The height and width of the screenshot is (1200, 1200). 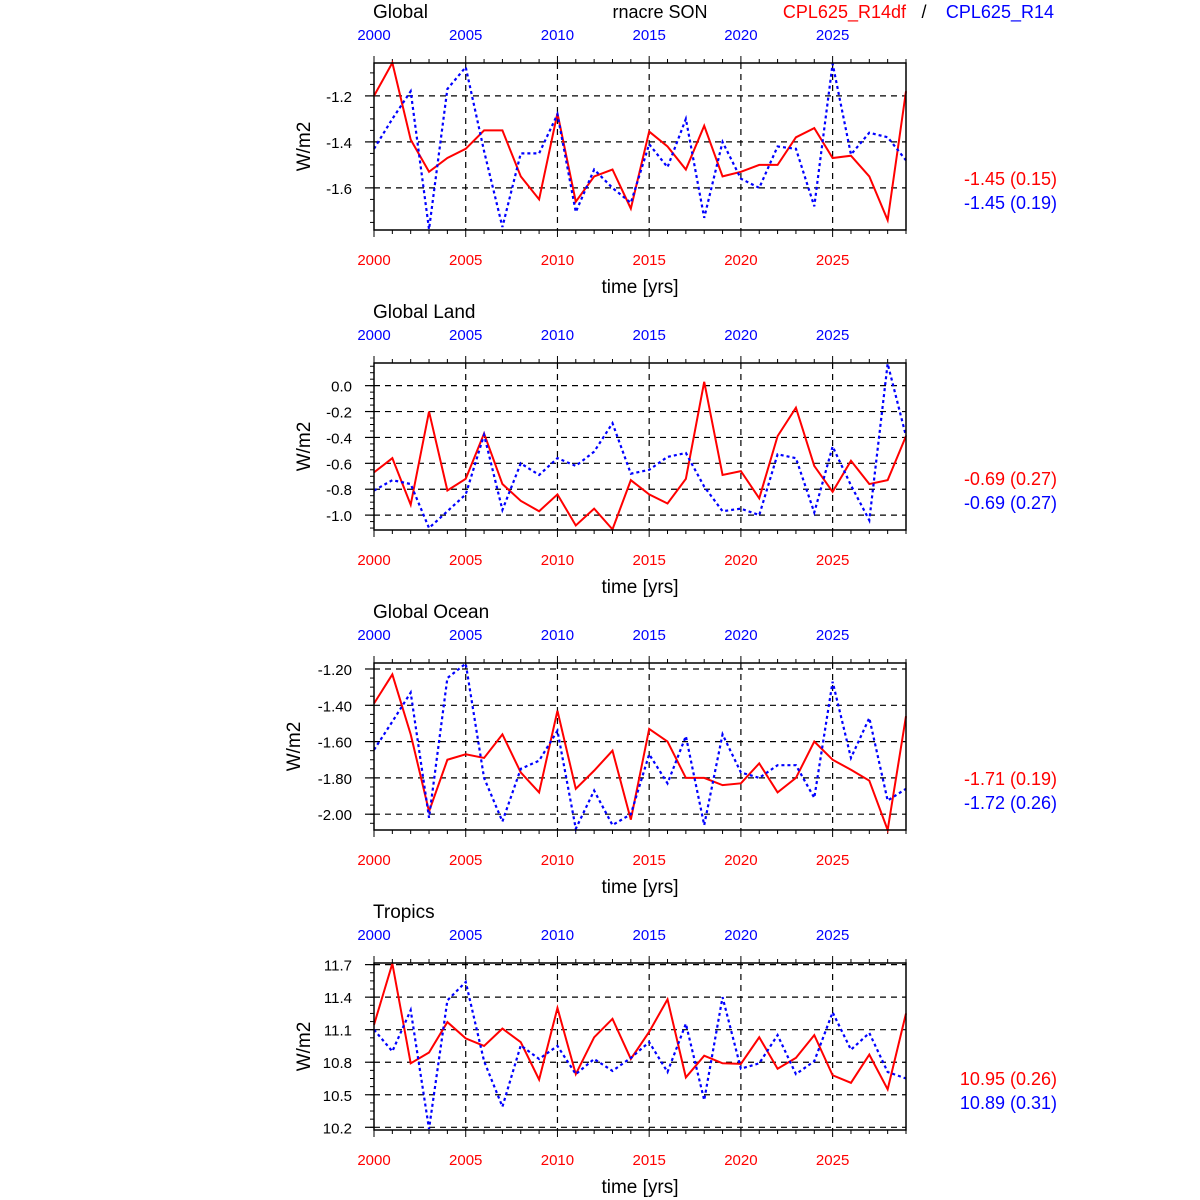 I want to click on y-tick-label: -0.6, so click(x=339, y=464).